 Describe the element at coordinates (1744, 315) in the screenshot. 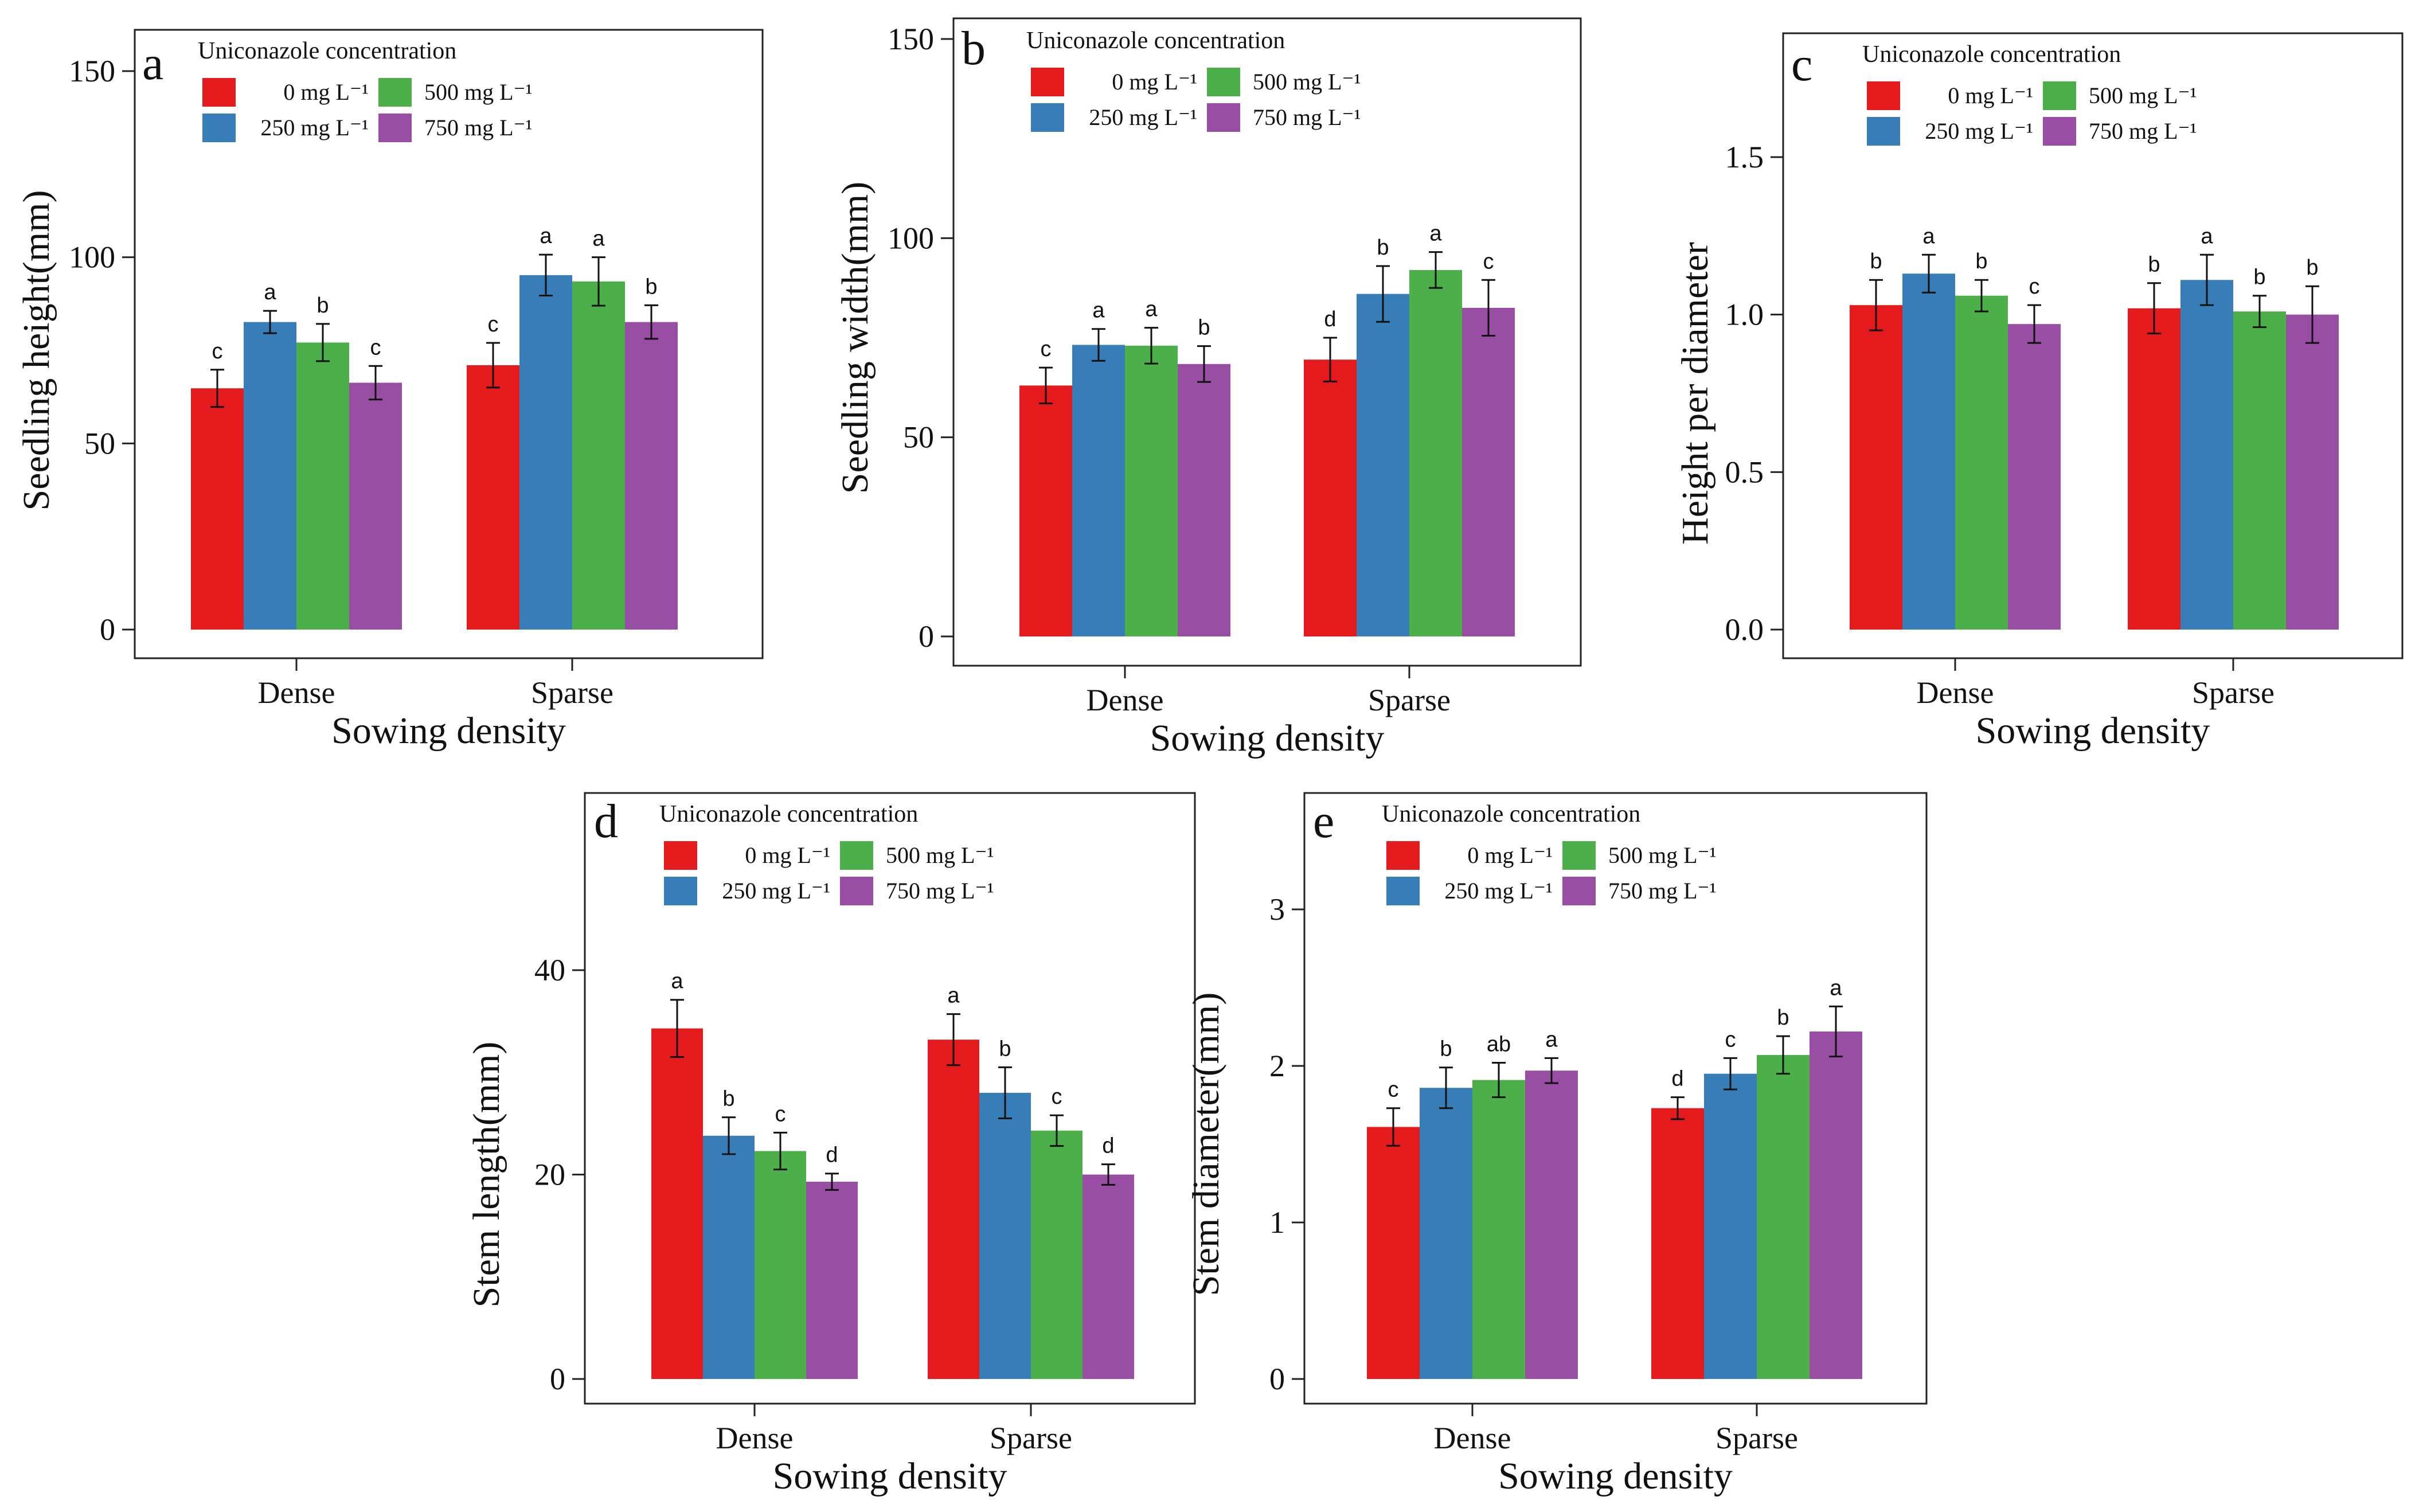

I see `y-tick-label: 1.0` at that location.